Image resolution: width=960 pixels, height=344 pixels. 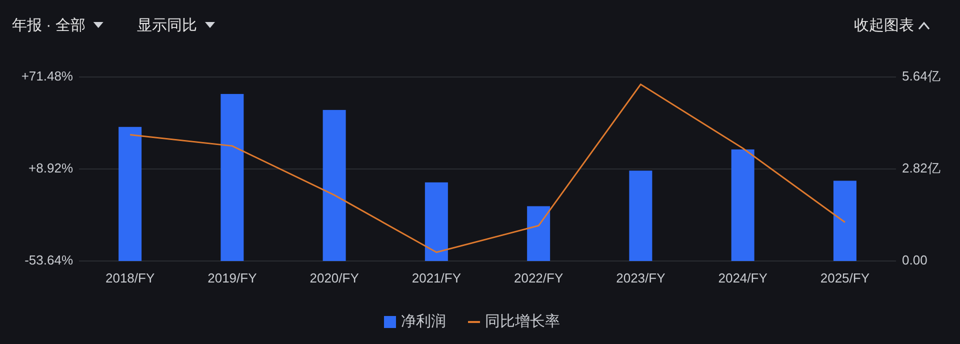 What do you see at coordinates (423, 321) in the screenshot?
I see `legend-label: 净利润` at bounding box center [423, 321].